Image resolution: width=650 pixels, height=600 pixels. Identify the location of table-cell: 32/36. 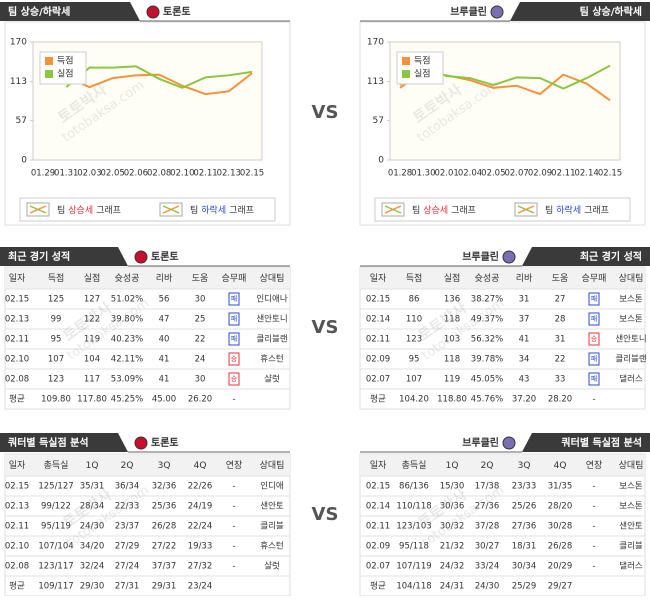
(164, 487).